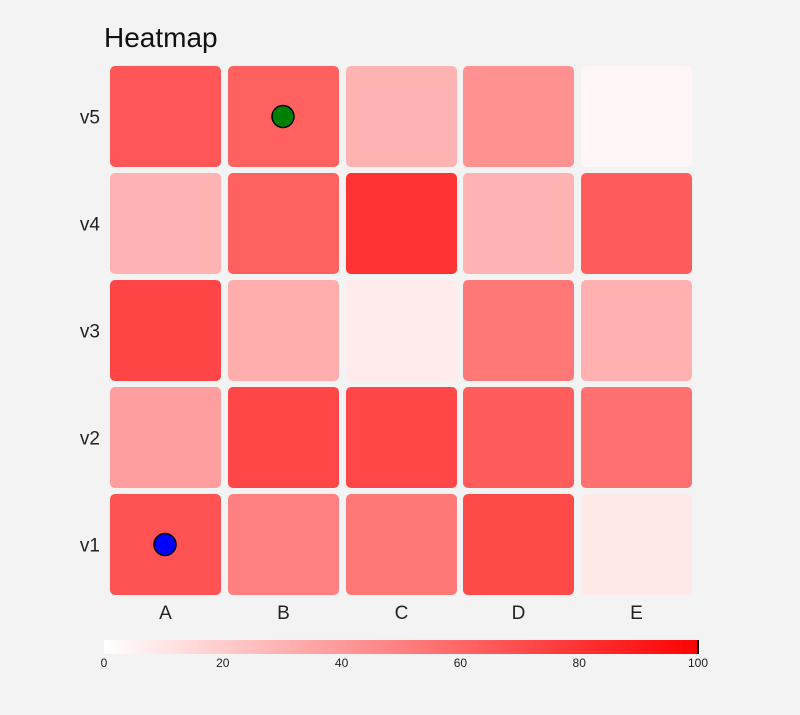 The height and width of the screenshot is (715, 800). Describe the element at coordinates (519, 613) in the screenshot. I see `x-label-D: D` at that location.